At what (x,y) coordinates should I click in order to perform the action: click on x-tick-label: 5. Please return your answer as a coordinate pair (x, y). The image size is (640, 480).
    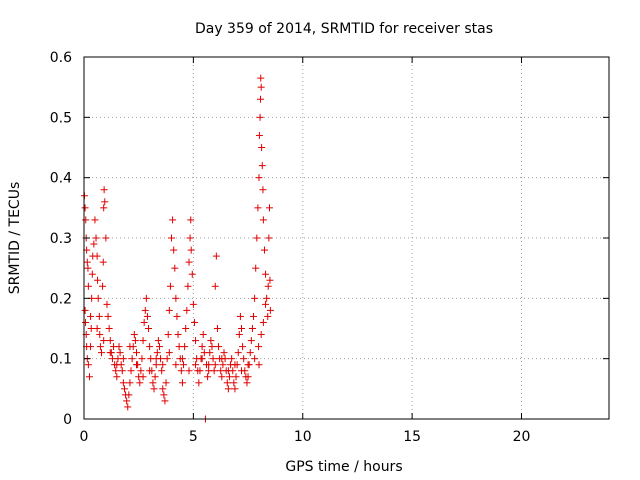
    Looking at the image, I should click on (193, 437).